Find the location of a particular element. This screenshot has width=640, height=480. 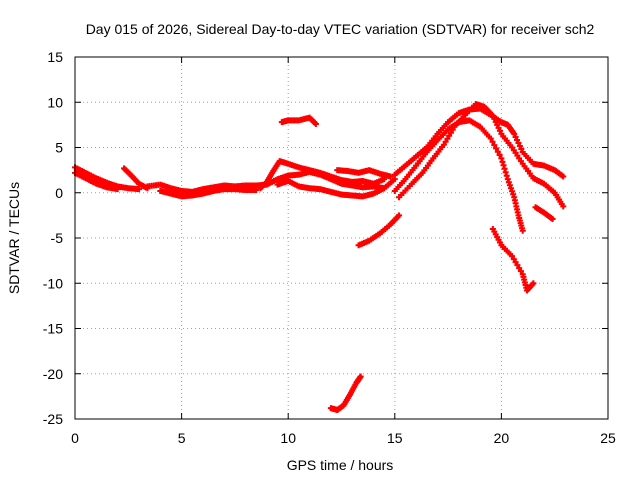

y-tick-label: -15 is located at coordinates (53, 329).